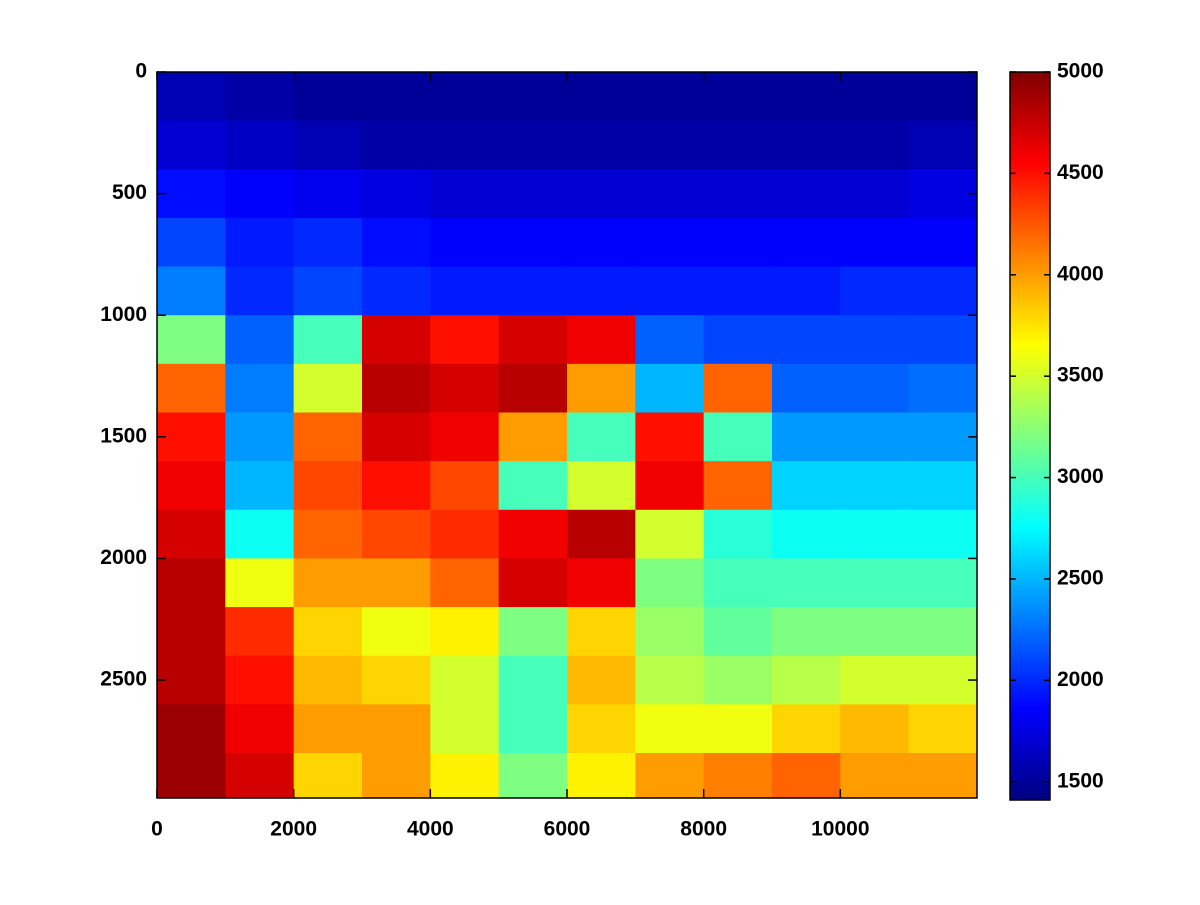 The image size is (1200, 905). Describe the element at coordinates (123, 557) in the screenshot. I see `y-tick-label: 2000` at that location.